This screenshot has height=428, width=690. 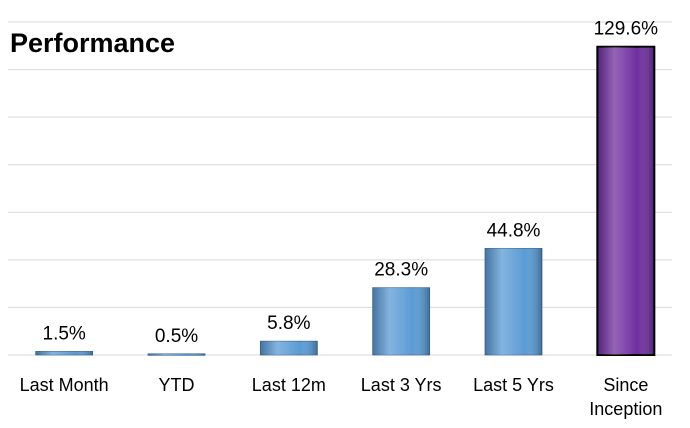 What do you see at coordinates (401, 385) in the screenshot?
I see `x-tick-label: Last 3 Yrs` at bounding box center [401, 385].